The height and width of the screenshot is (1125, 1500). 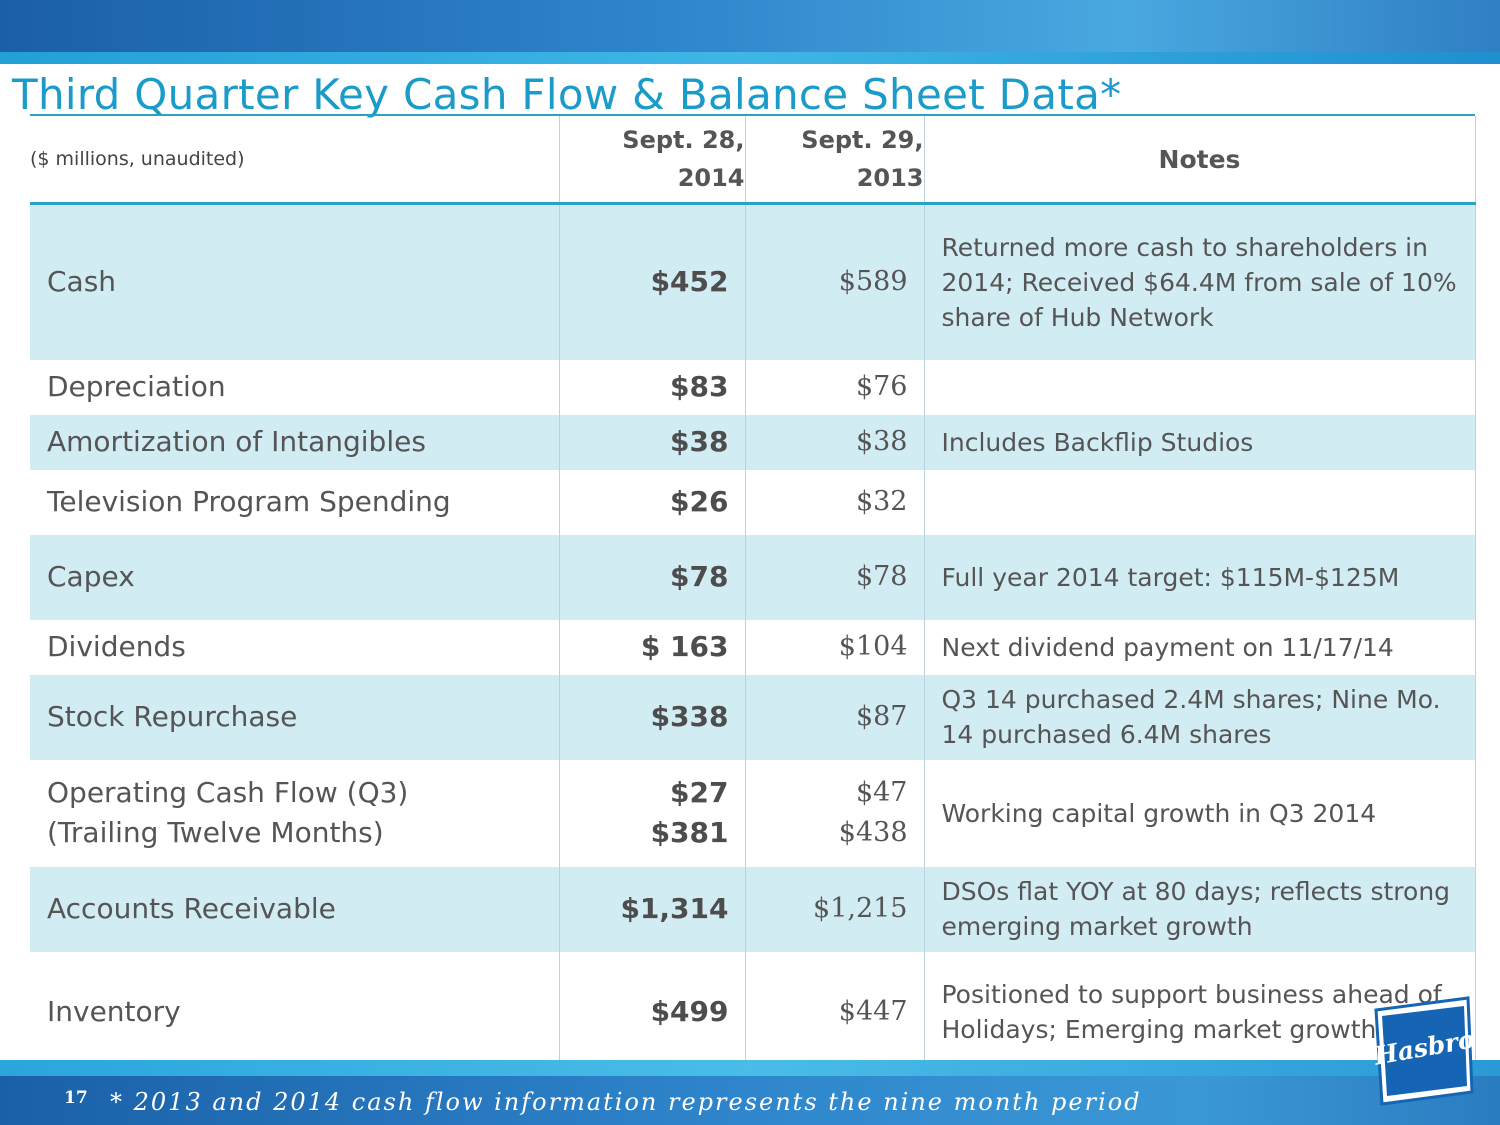 I want to click on column-header-2013: Sept. 29, 2013, so click(x=834, y=160).